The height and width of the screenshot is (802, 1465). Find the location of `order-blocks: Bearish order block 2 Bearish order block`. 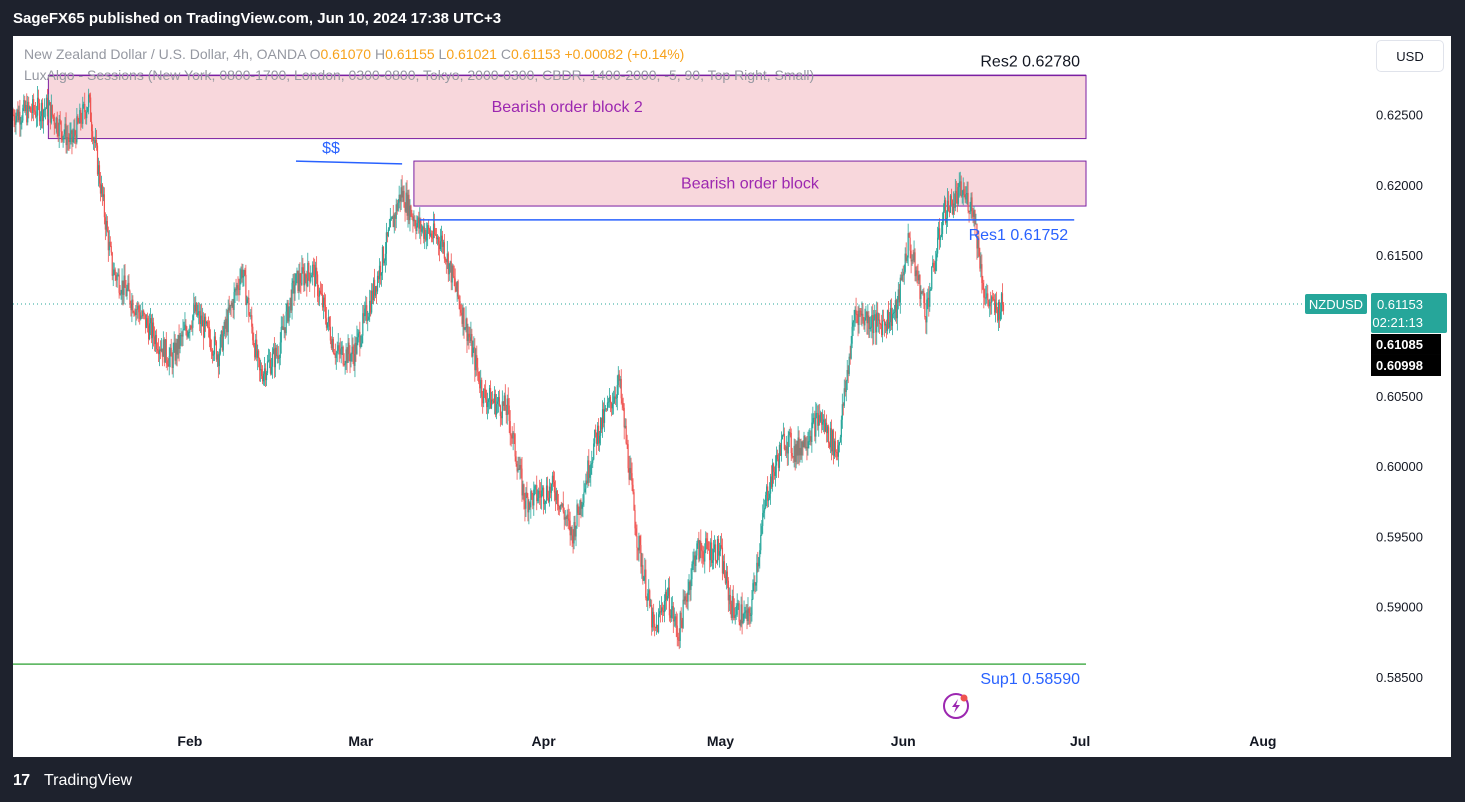

order-blocks: Bearish order block 2 Bearish order block is located at coordinates (567, 140).